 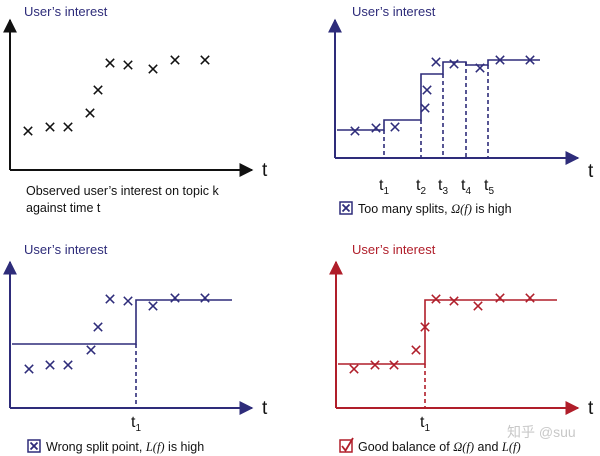 I want to click on split-tick-label: t2, so click(x=421, y=187).